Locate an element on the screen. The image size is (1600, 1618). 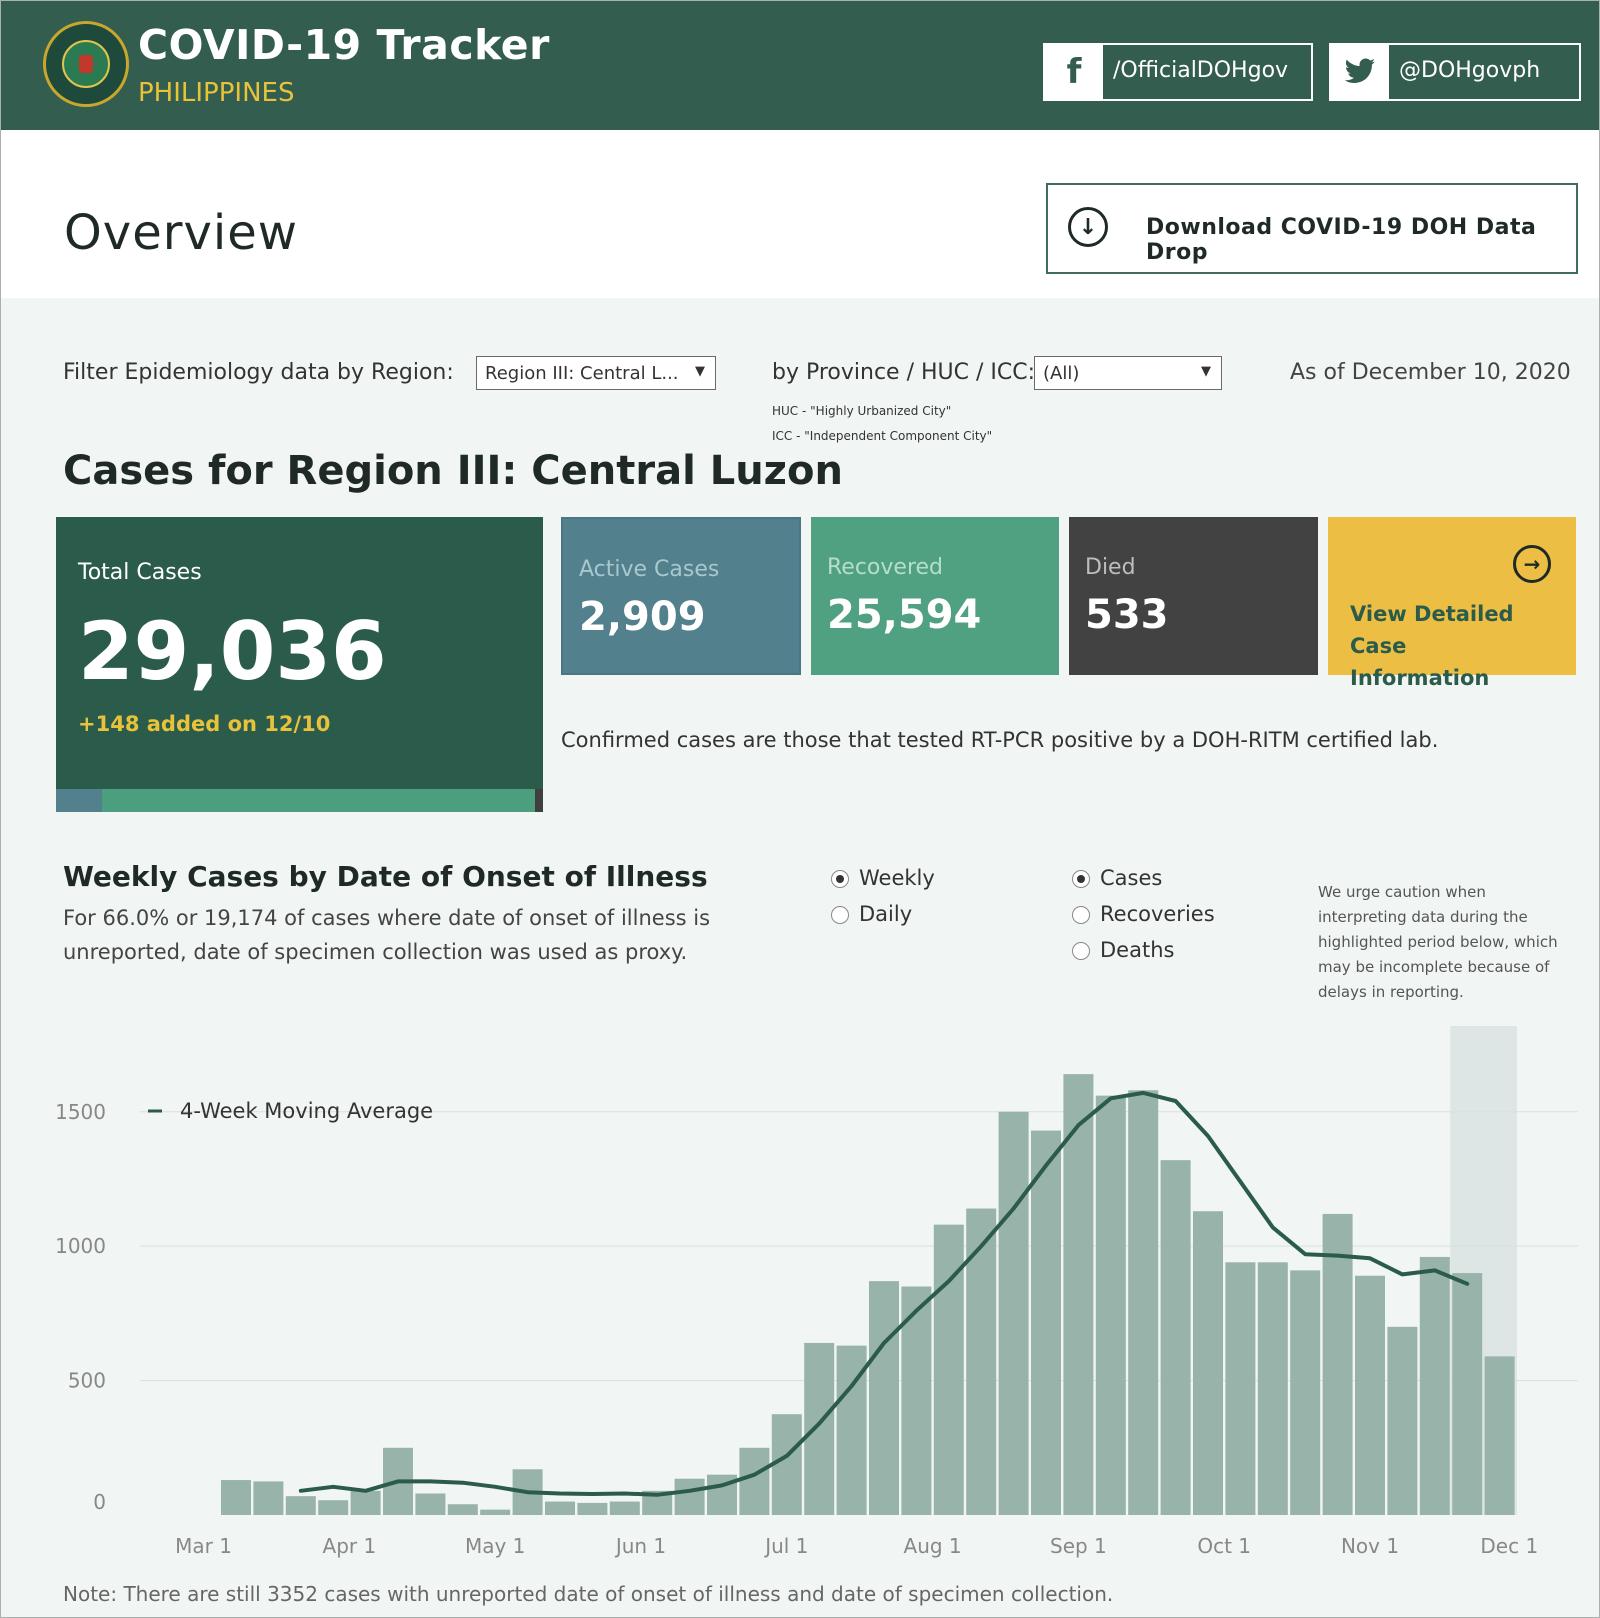
x-tick-label: Apr 1 is located at coordinates (350, 1546).